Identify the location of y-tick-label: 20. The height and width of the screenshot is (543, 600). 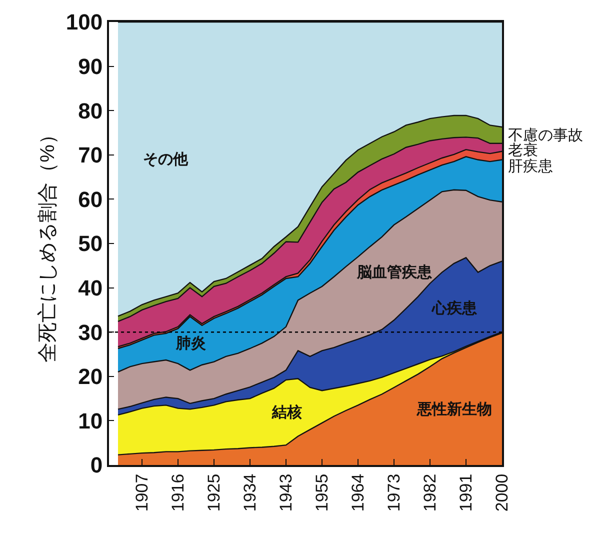
(90, 377).